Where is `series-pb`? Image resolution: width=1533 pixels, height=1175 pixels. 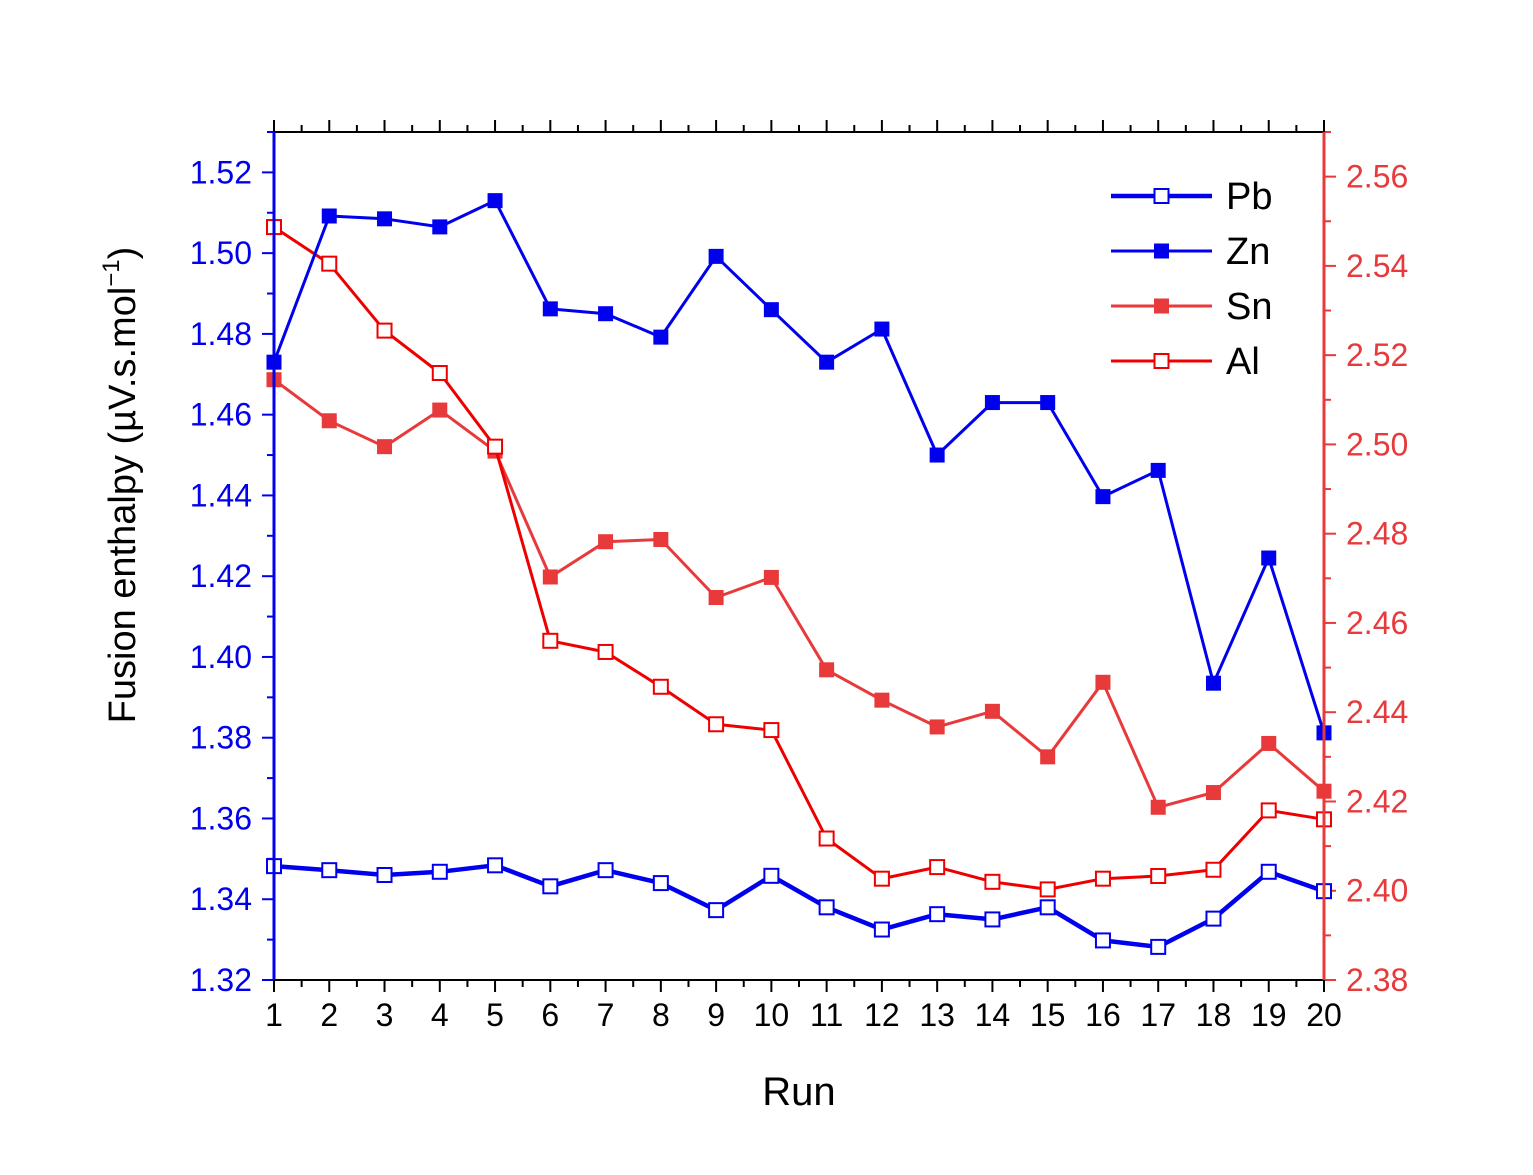
series-pb is located at coordinates (799, 906).